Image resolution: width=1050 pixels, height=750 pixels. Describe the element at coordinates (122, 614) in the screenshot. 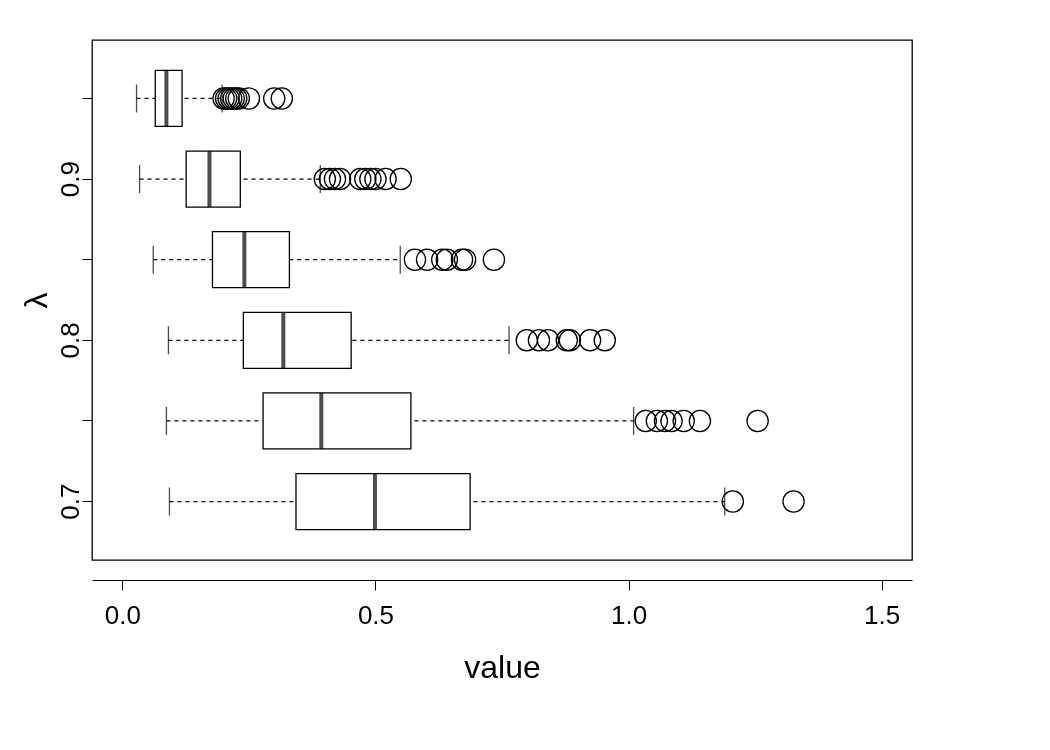

I see `x-tick-label: 0.0` at that location.